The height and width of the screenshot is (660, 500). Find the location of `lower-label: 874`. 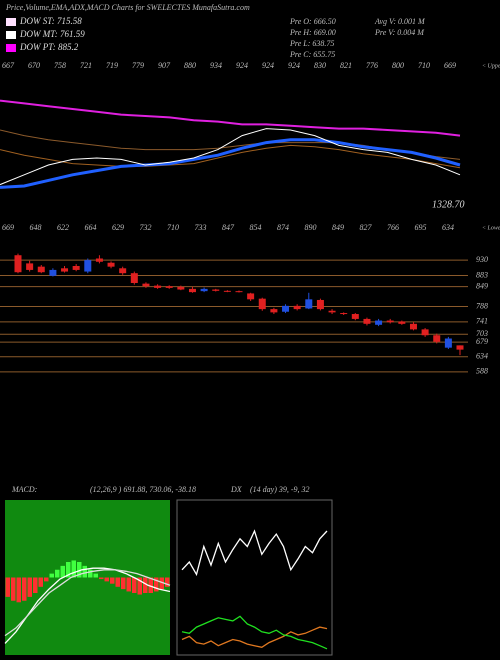

lower-label: 874 is located at coordinates (283, 227).